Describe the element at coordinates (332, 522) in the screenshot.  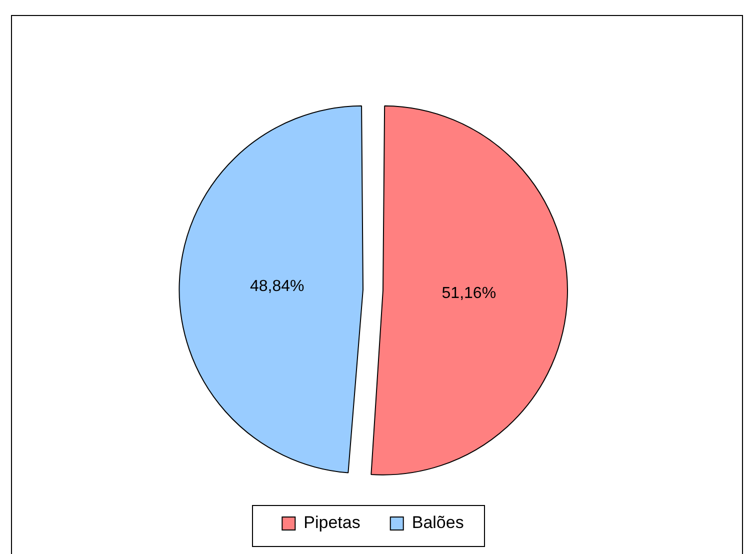
I see `legend-label: Pipetas` at that location.